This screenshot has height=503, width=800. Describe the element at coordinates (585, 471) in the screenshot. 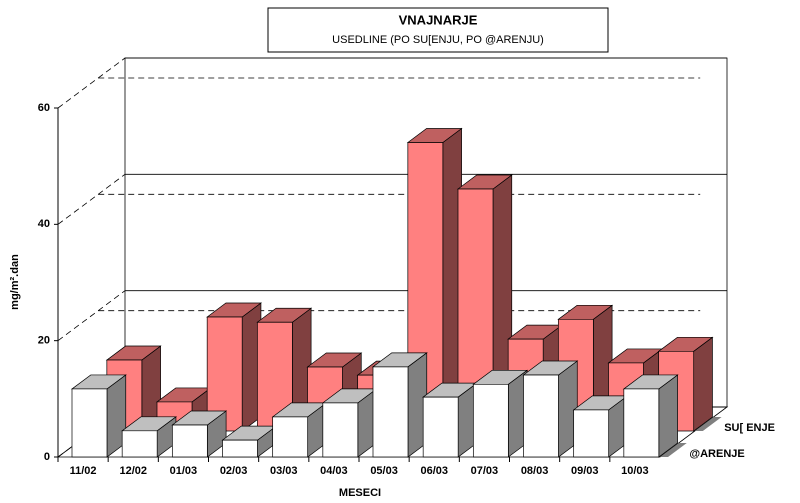

I see `x-tick-label: 09/03` at that location.